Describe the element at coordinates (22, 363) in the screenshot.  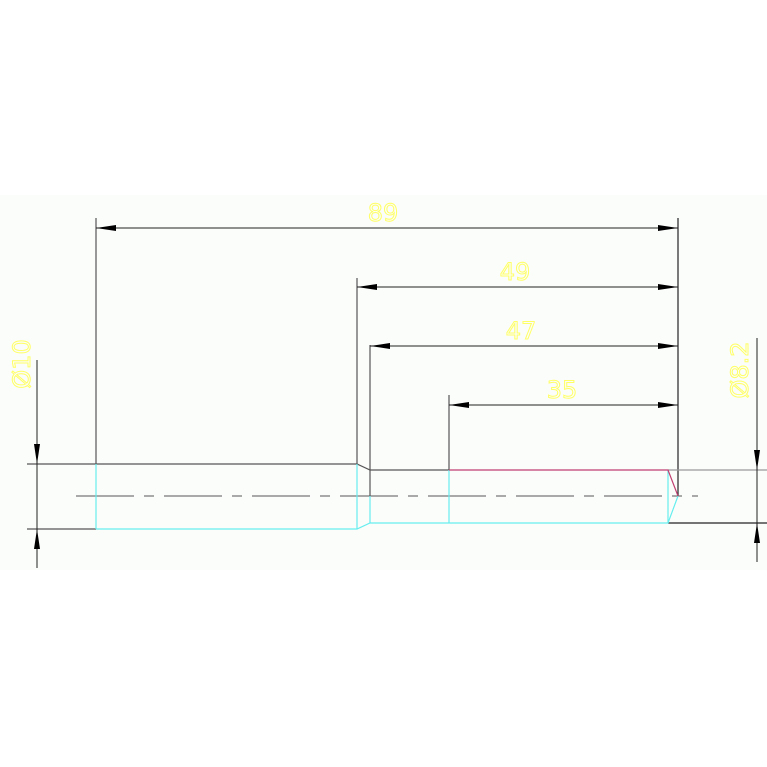
I see `dimension-label-dia-10: Ø10` at that location.